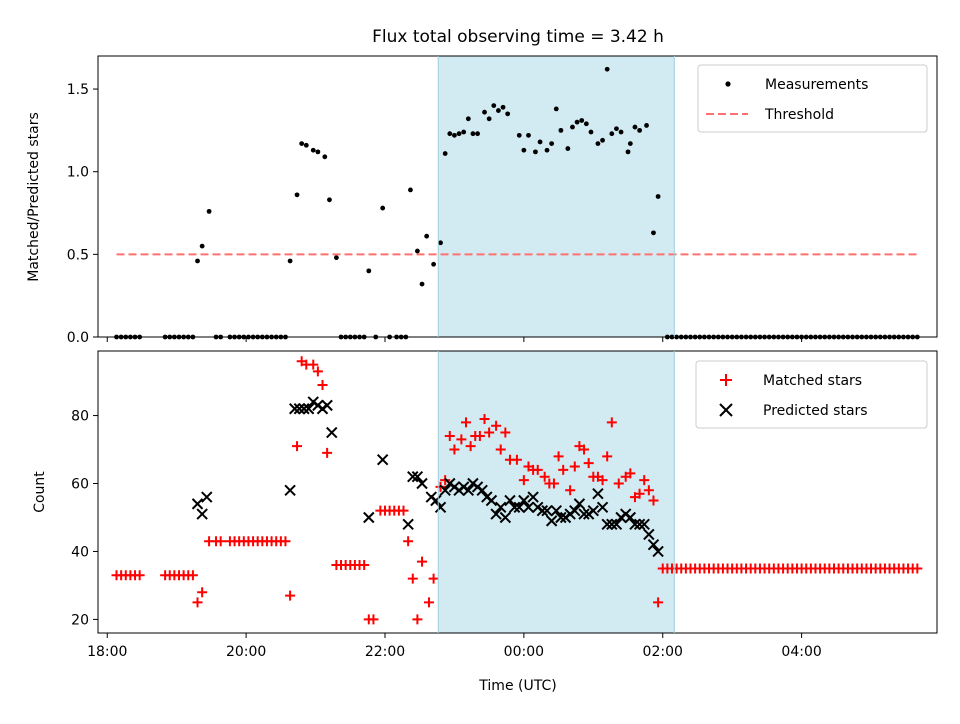 The image size is (960, 724). What do you see at coordinates (811, 394) in the screenshot?
I see `bottom-legend: Matched stars Predicted stars` at bounding box center [811, 394].